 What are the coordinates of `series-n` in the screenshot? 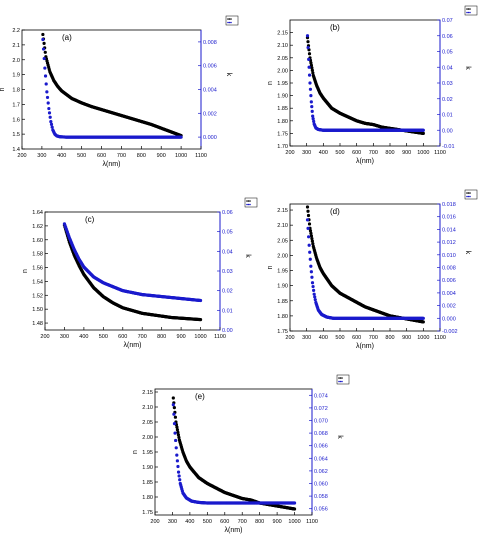 It's located at (112, 85).